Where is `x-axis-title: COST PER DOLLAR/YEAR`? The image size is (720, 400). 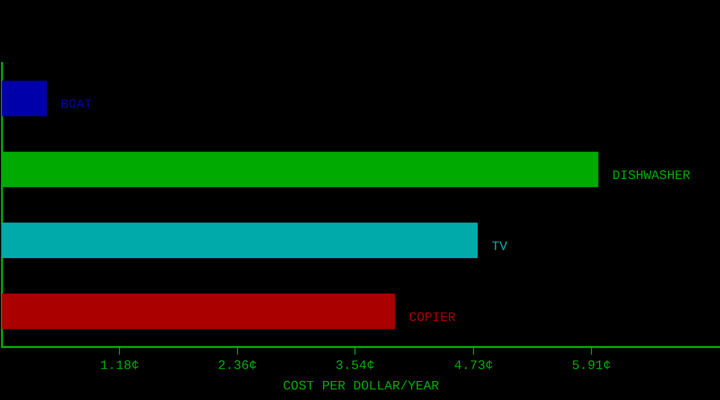 x-axis-title: COST PER DOLLAR/YEAR is located at coordinates (361, 386).